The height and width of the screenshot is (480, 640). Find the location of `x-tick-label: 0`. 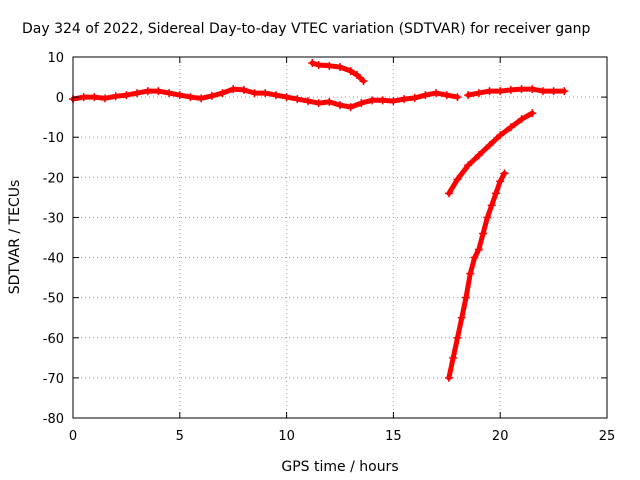

x-tick-label: 0 is located at coordinates (73, 436).